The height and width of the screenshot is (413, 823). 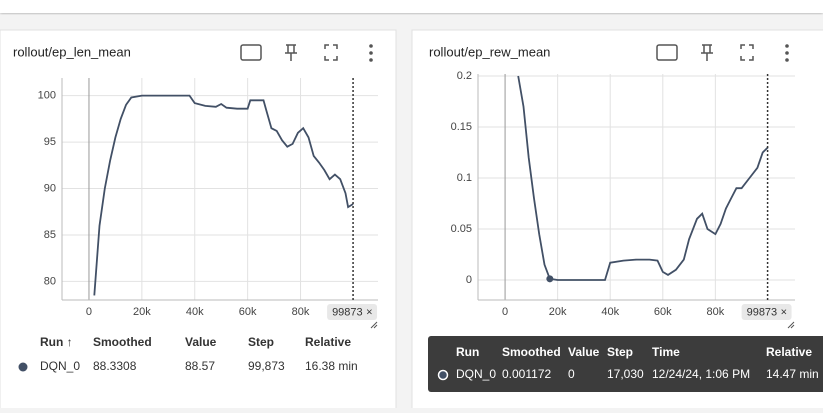 What do you see at coordinates (464, 76) in the screenshot?
I see `y-tick-label: 0.2` at bounding box center [464, 76].